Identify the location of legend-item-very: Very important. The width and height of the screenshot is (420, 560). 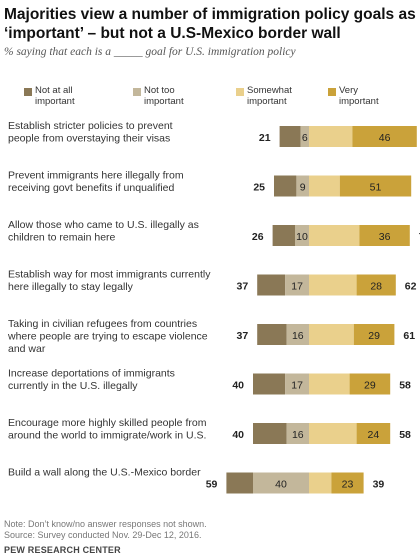
(359, 96).